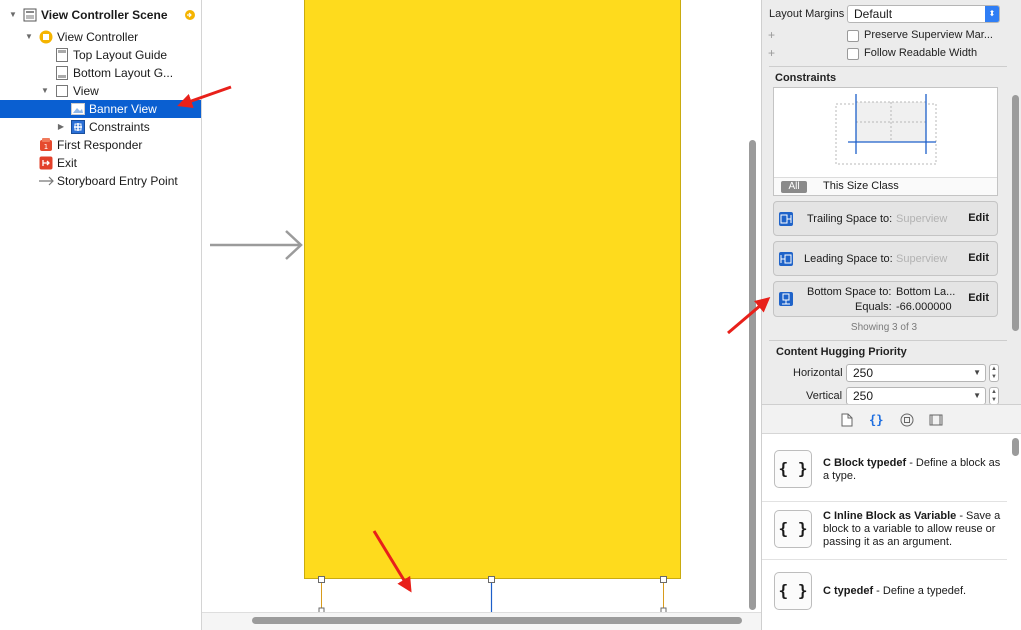  I want to click on snippet-item: { } C typedef - Define a typedef., so click(884, 591).